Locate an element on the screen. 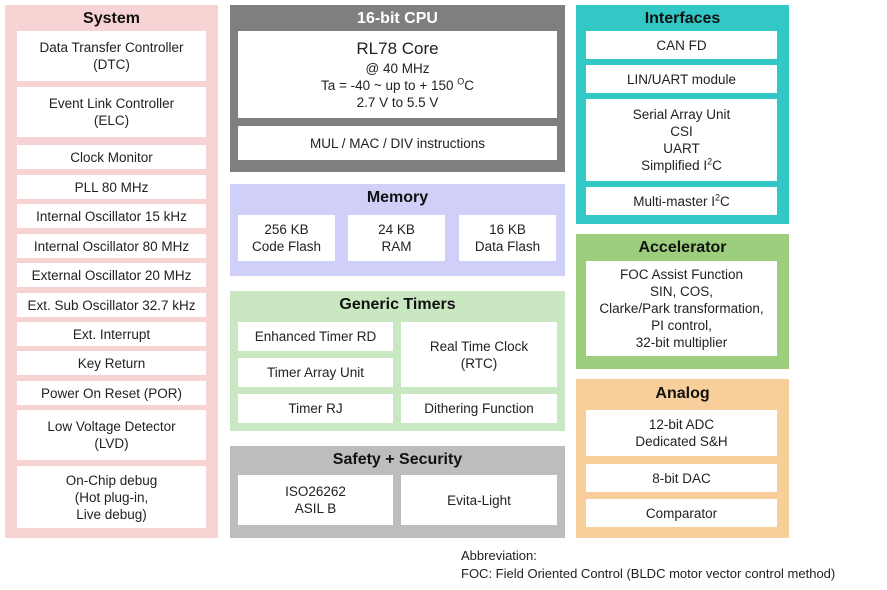 The height and width of the screenshot is (590, 887). memory-title: Memory is located at coordinates (397, 197).